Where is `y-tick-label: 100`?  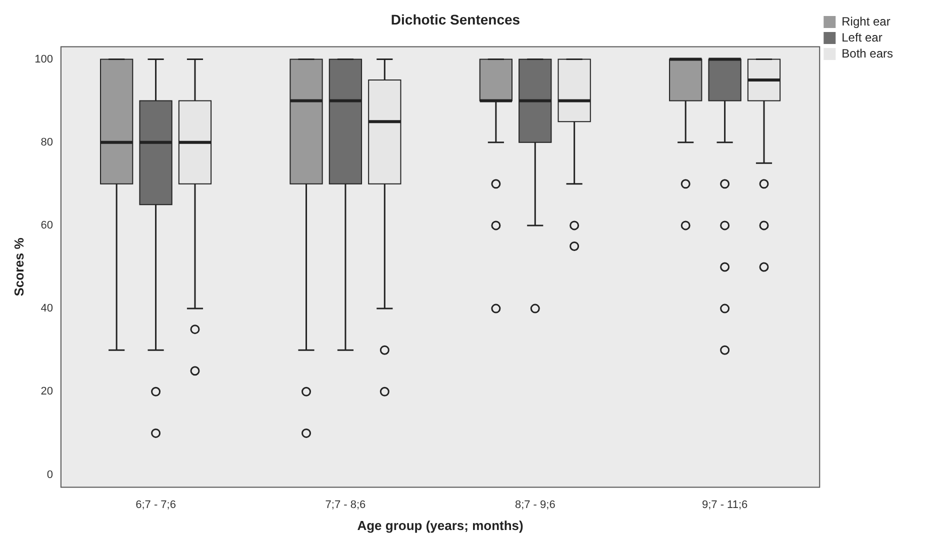 y-tick-label: 100 is located at coordinates (43, 59).